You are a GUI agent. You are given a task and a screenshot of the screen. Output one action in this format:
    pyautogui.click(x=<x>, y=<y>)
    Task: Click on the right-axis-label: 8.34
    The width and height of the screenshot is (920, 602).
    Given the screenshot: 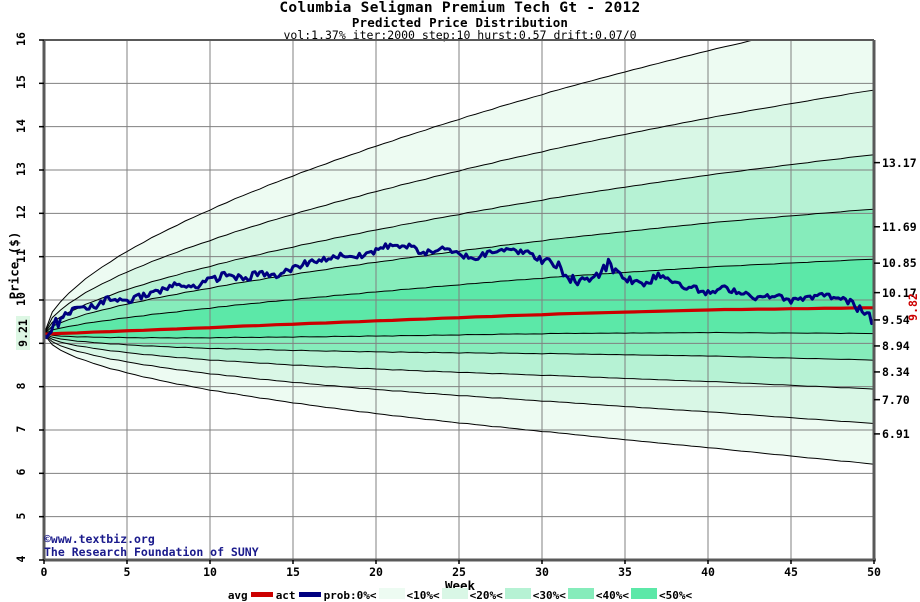 What is the action you would take?
    pyautogui.click(x=896, y=371)
    